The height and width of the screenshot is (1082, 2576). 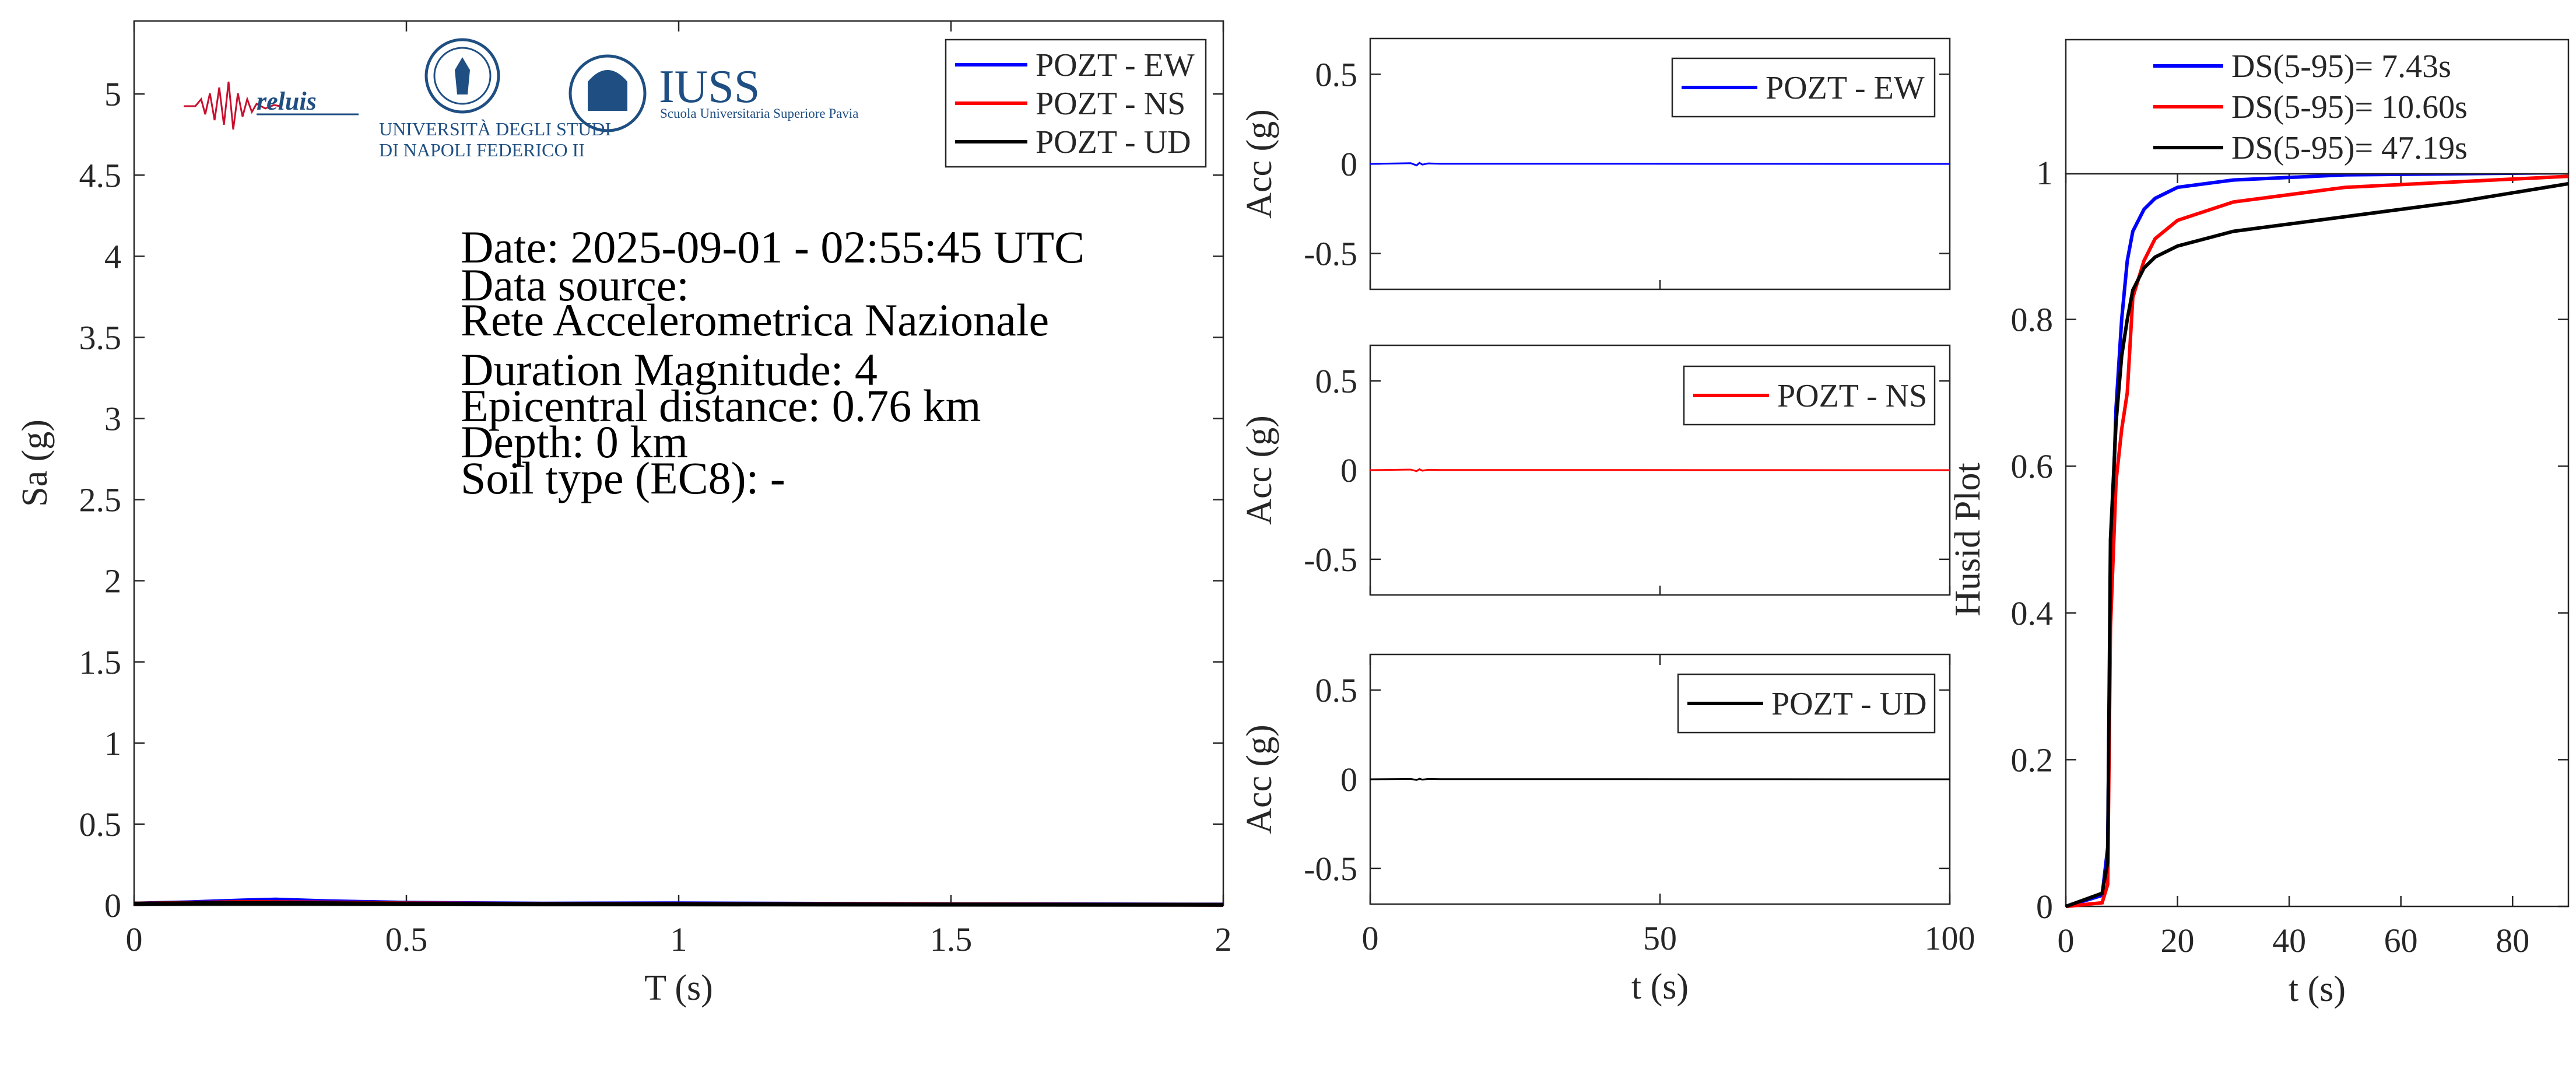 I want to click on husid-legend-label-3: DS(5-95)= 47.19s, so click(x=2349, y=148).